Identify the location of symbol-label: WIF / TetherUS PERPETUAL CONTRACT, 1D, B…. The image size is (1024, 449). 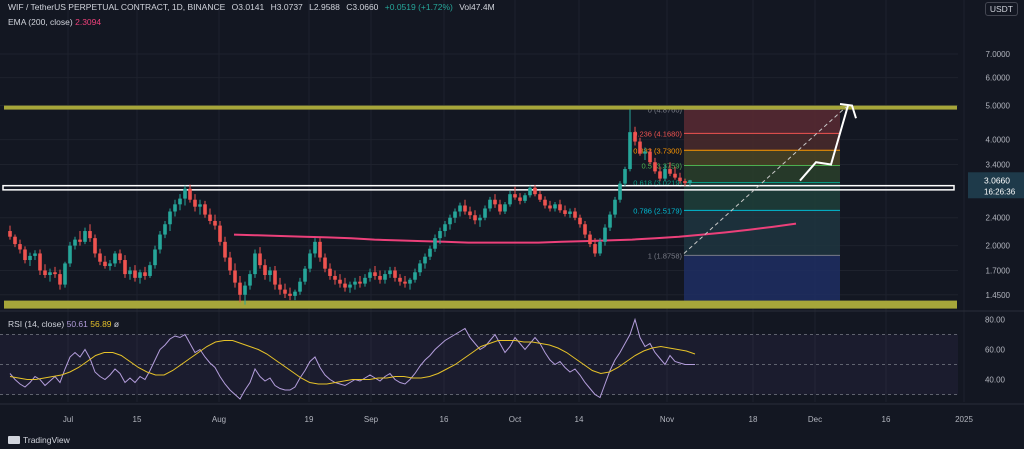
(117, 7).